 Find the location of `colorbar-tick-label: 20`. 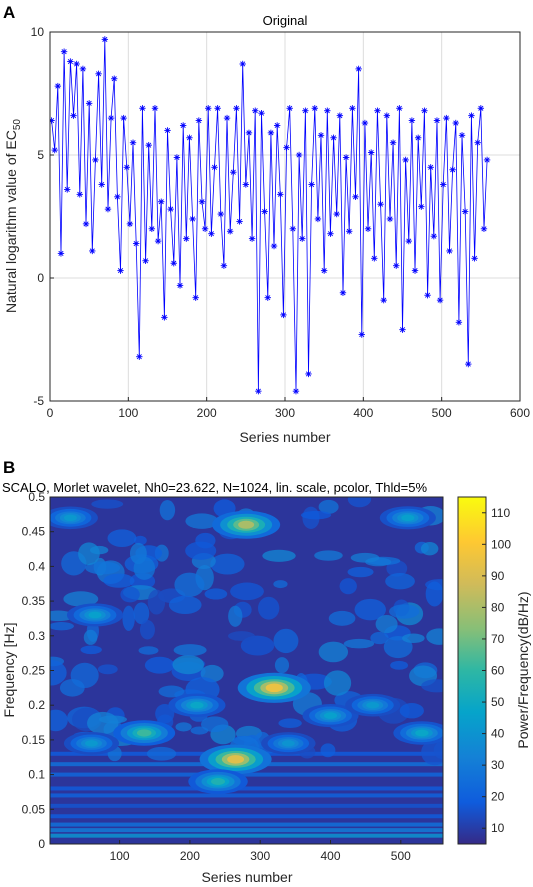

colorbar-tick-label: 20 is located at coordinates (498, 797).